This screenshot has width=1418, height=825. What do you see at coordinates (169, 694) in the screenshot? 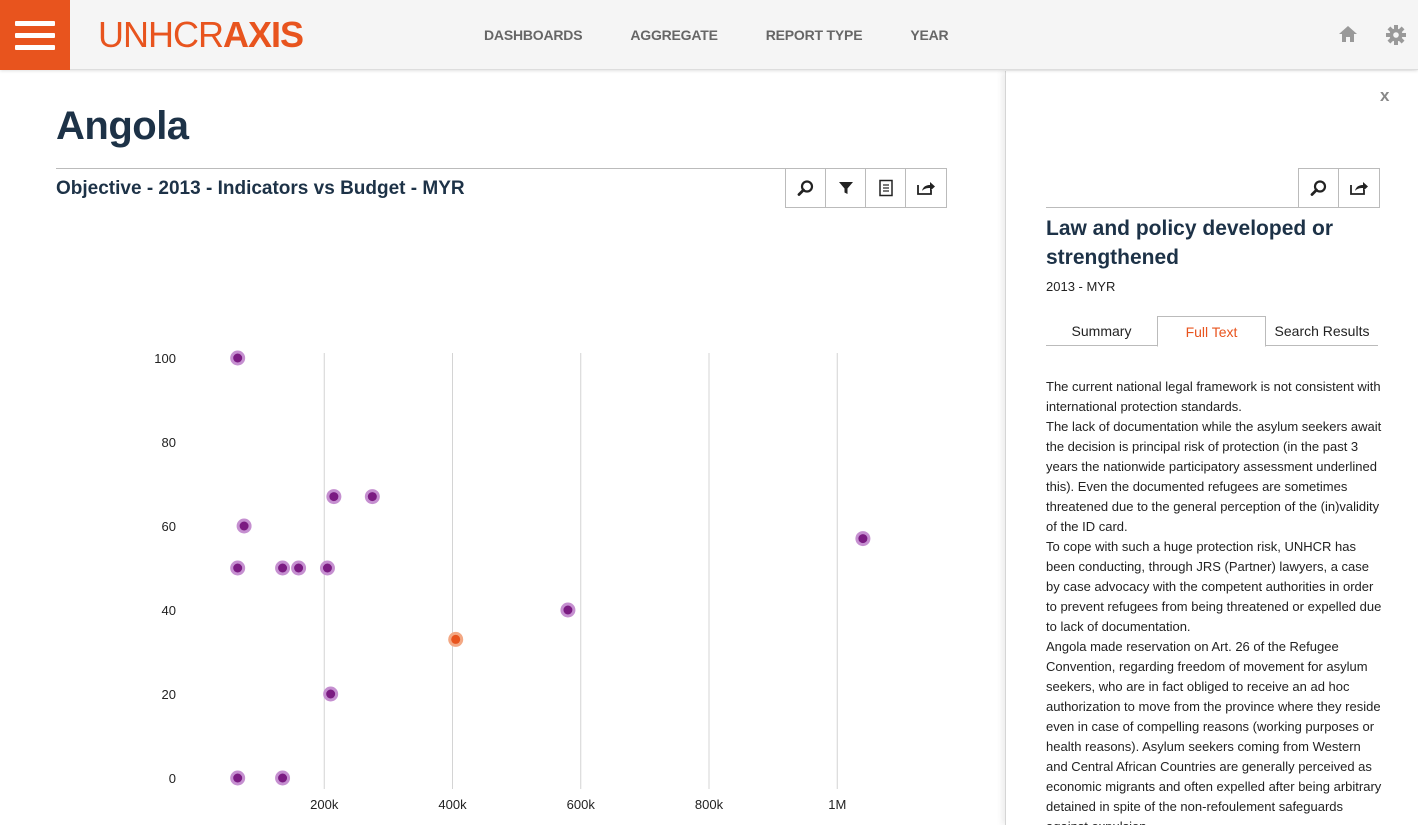
I see `y-tick-label: 20` at bounding box center [169, 694].